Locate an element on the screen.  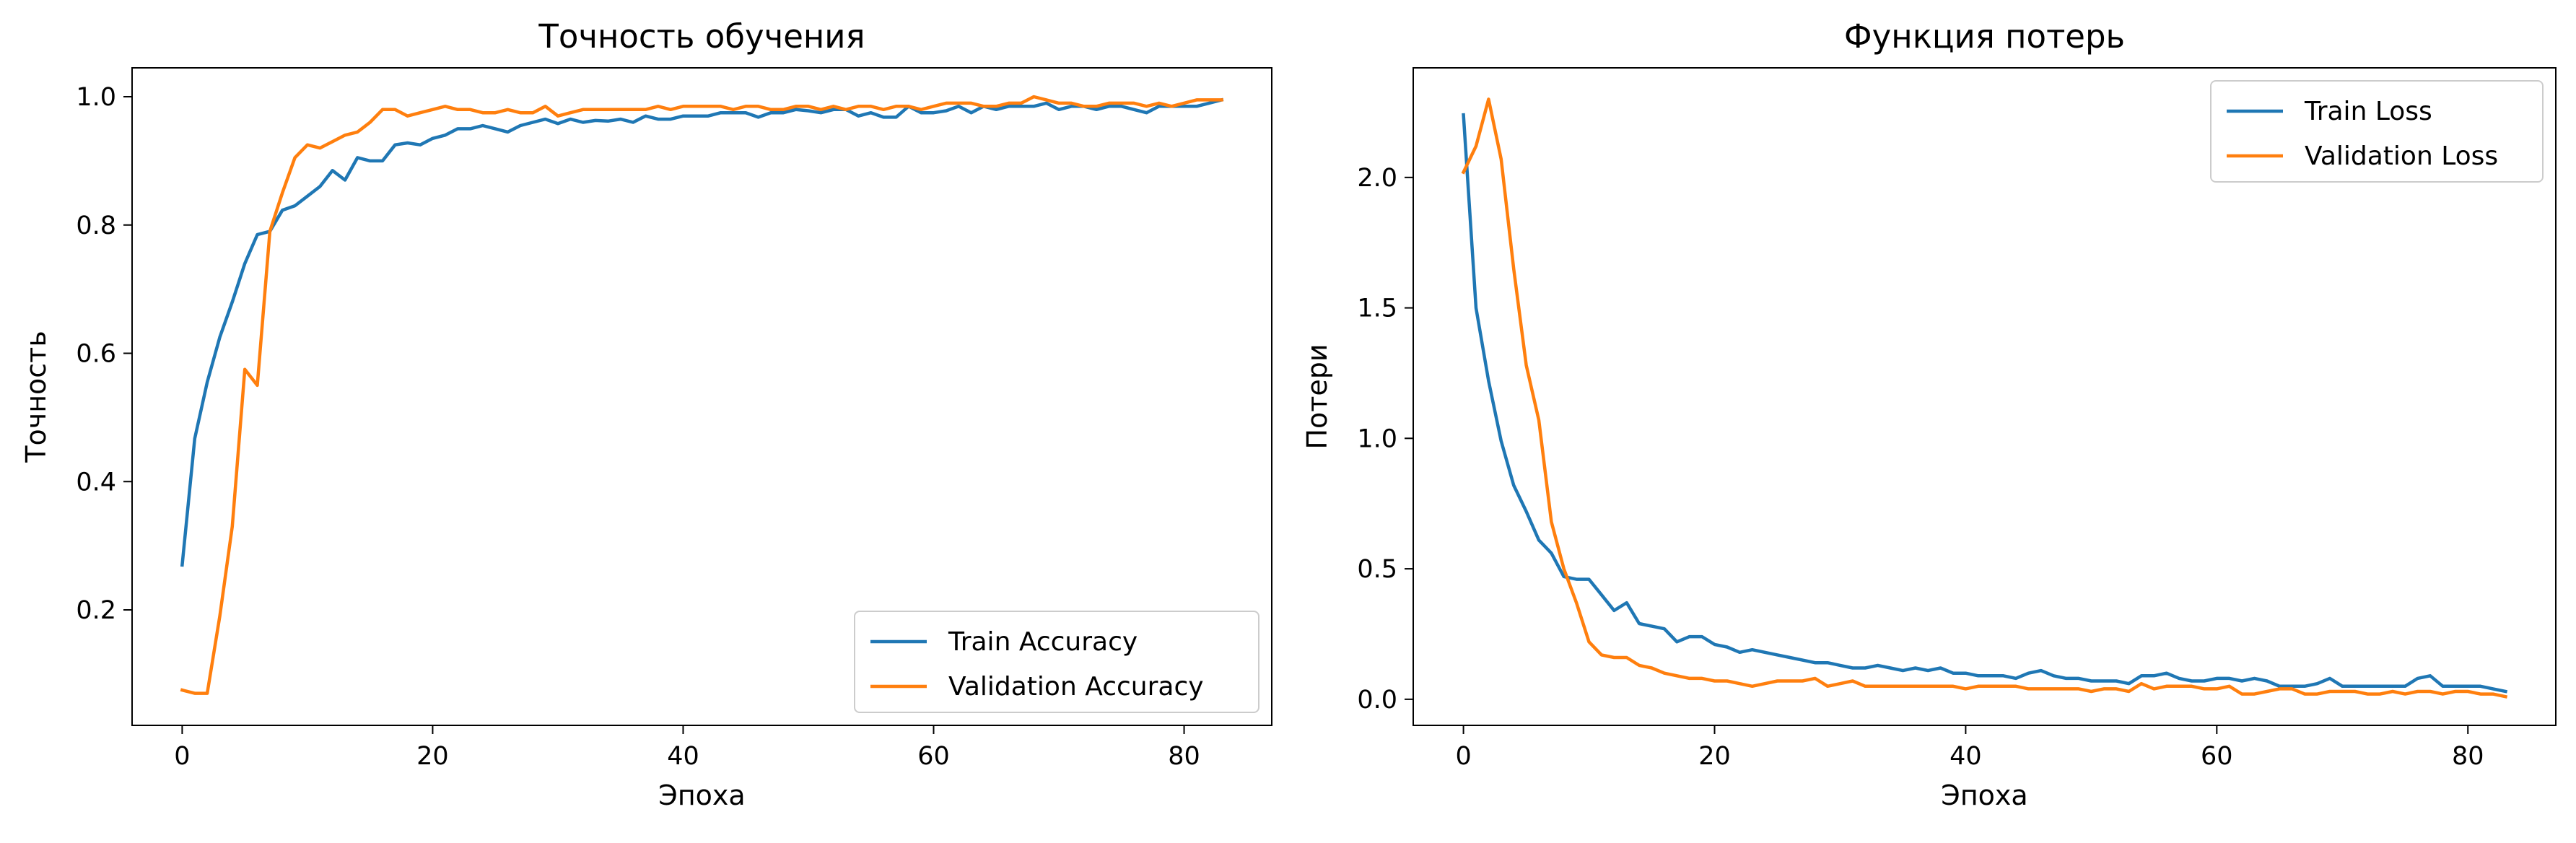
accuracy-title: Точность обучения is located at coordinates (701, 36).